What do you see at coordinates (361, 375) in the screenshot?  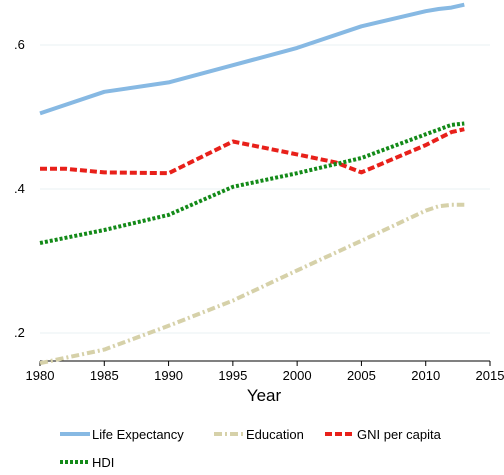 I see `x-tick-label: 2005` at bounding box center [361, 375].